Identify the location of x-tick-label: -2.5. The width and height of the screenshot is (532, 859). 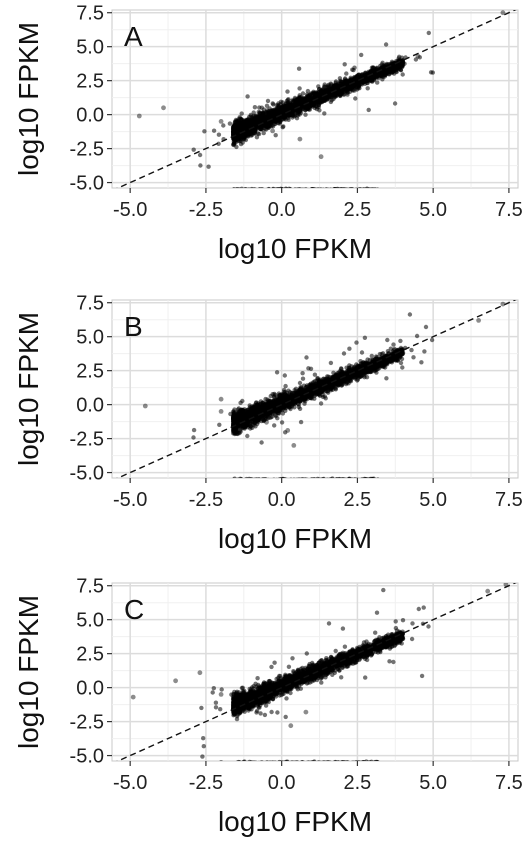
(206, 210).